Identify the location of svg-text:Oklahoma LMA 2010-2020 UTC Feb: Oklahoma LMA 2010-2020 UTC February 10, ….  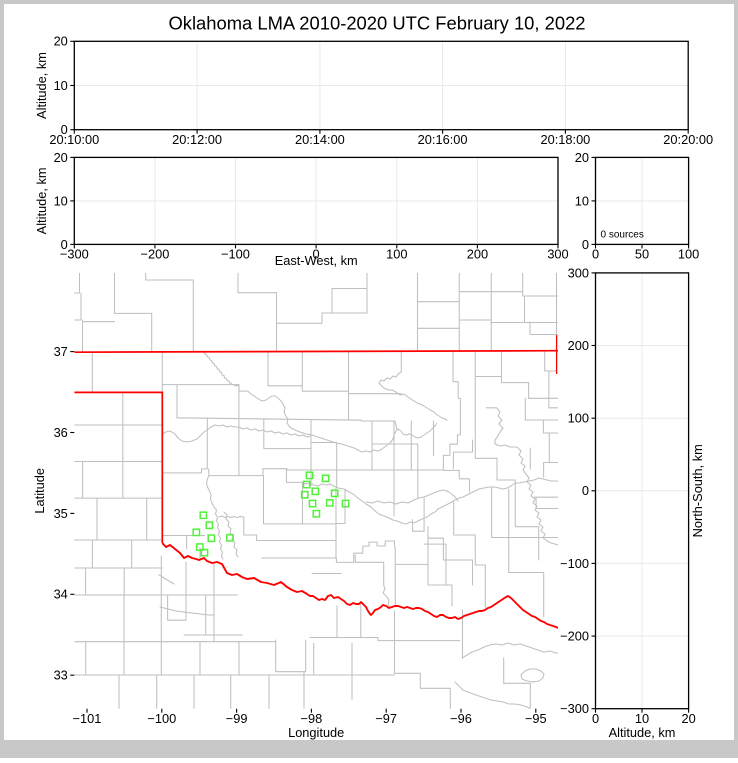
(376, 23).